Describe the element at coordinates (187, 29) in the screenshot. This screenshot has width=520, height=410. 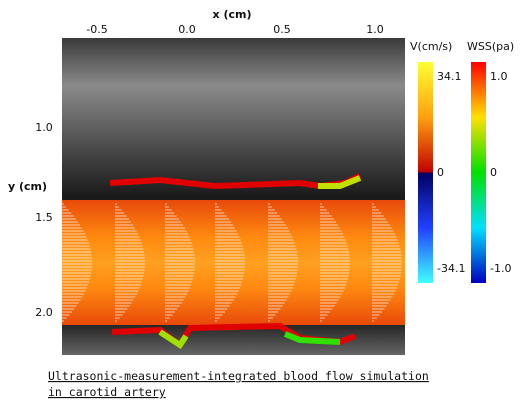
I see `x-tick-label: 0.0` at that location.